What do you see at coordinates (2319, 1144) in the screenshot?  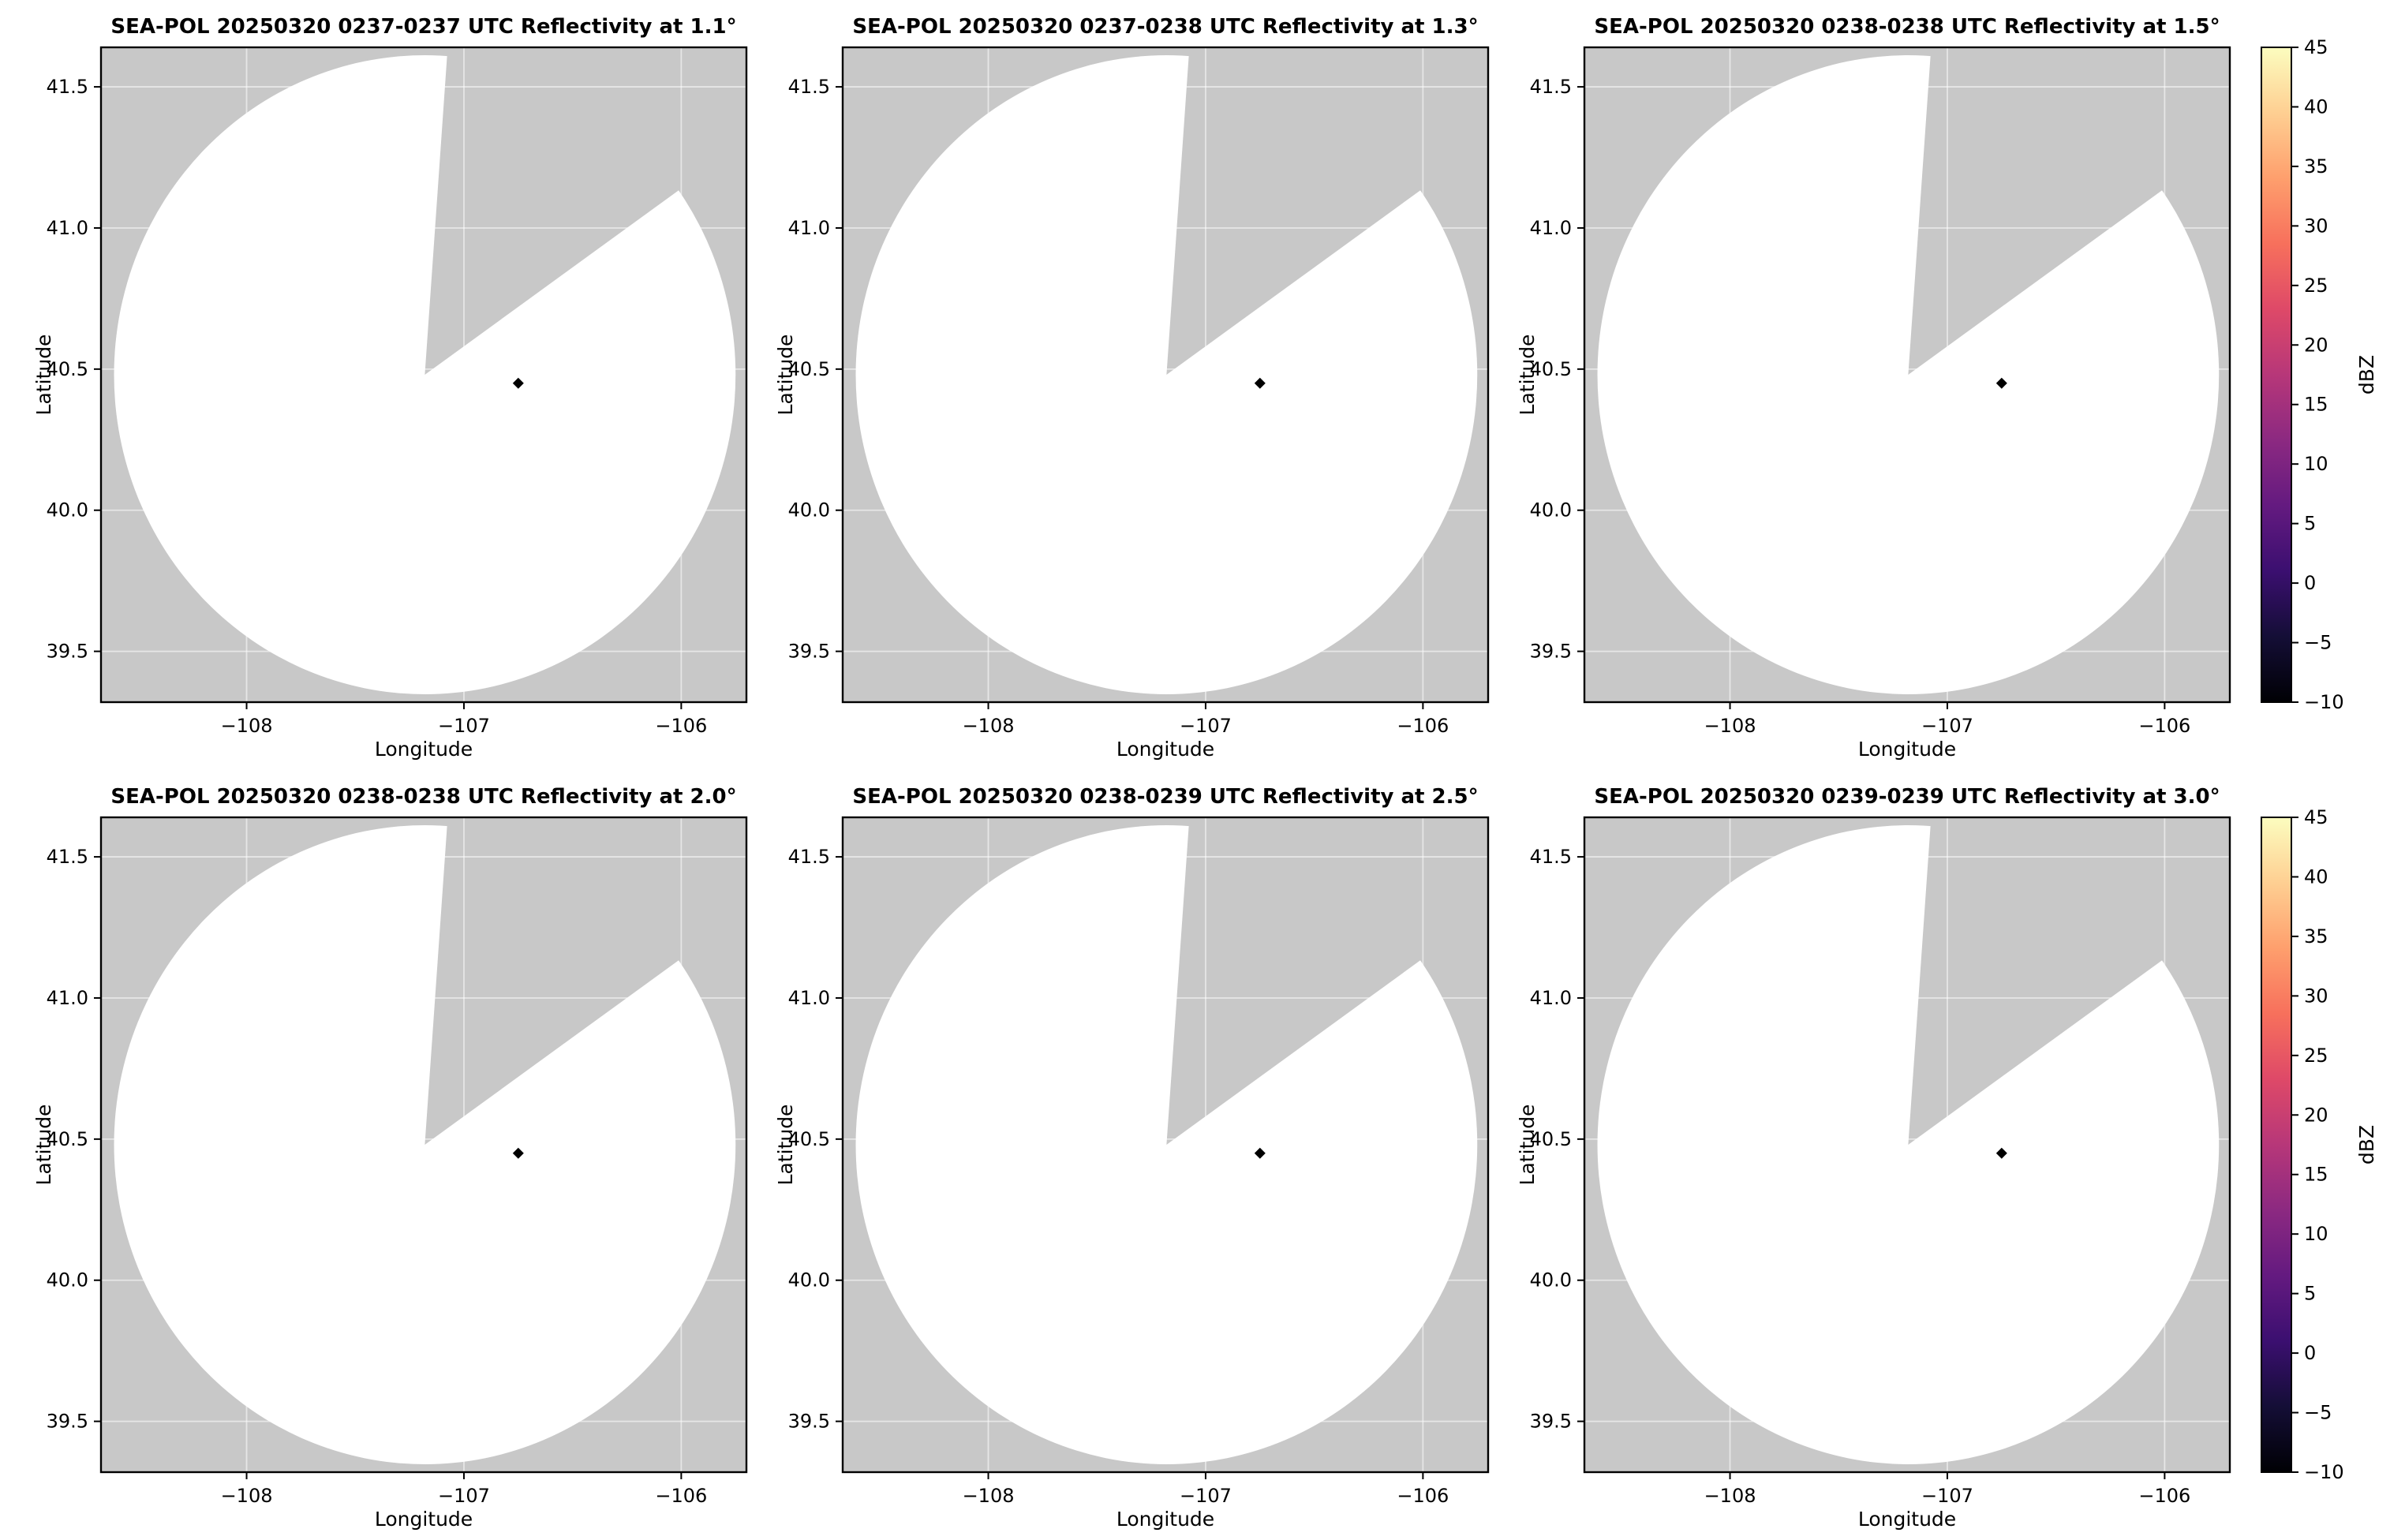 I see `colorbar-dbz-row2: 45 40 35 30 25 20 15 10 5 0 −5 −10 dBZ` at bounding box center [2319, 1144].